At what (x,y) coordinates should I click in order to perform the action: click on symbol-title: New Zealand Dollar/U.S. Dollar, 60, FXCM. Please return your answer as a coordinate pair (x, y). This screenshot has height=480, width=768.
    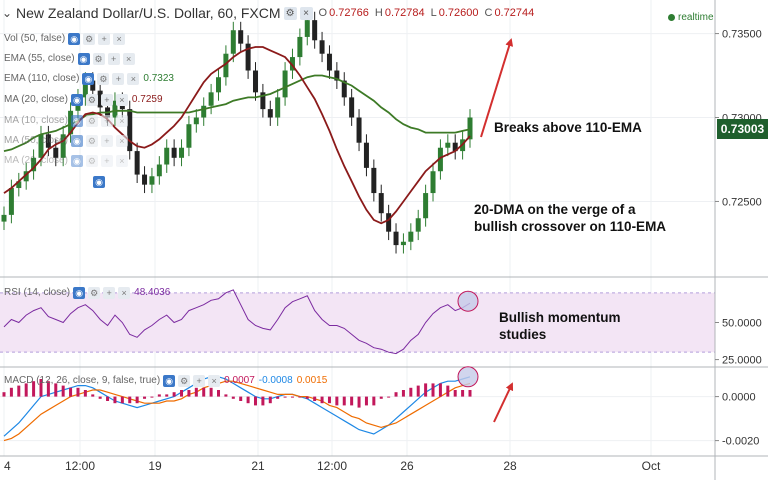
    Looking at the image, I should click on (148, 13).